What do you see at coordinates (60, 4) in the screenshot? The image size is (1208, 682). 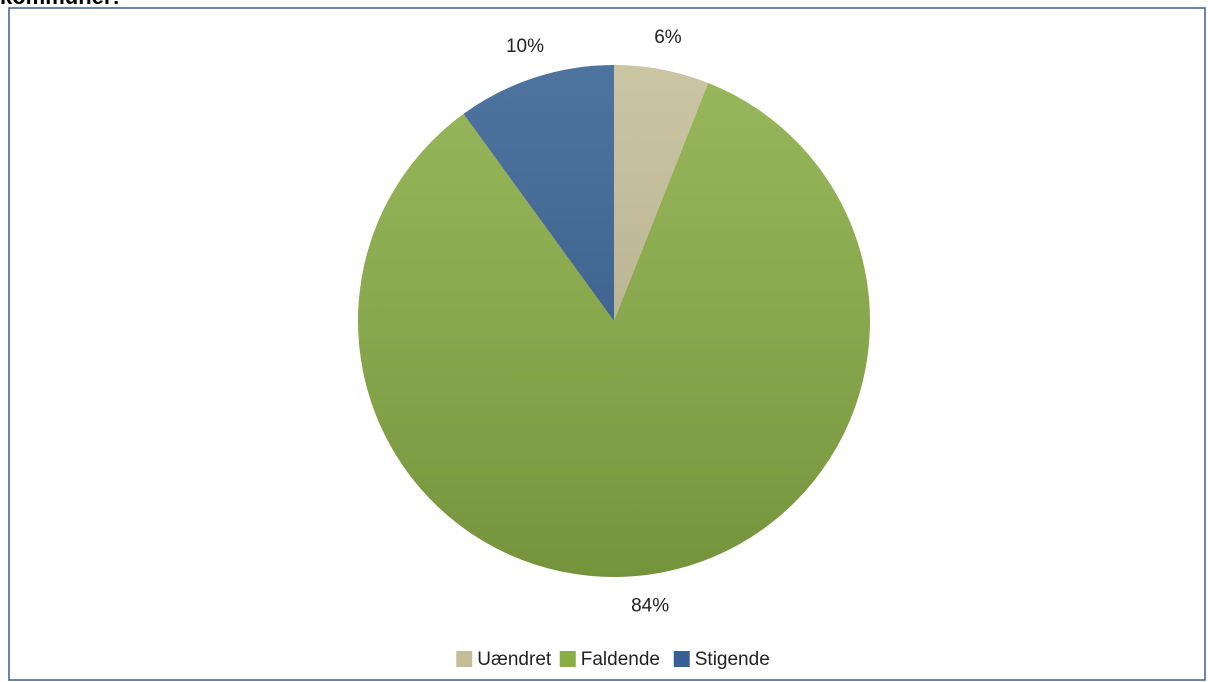 I see `chart-title: kommuner:` at bounding box center [60, 4].